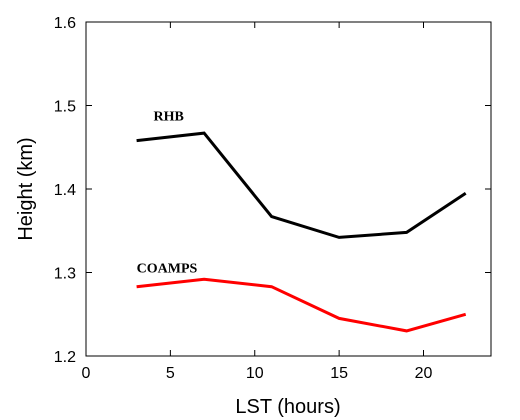  Describe the element at coordinates (167, 269) in the screenshot. I see `series-label-coamps: COAMPS` at that location.